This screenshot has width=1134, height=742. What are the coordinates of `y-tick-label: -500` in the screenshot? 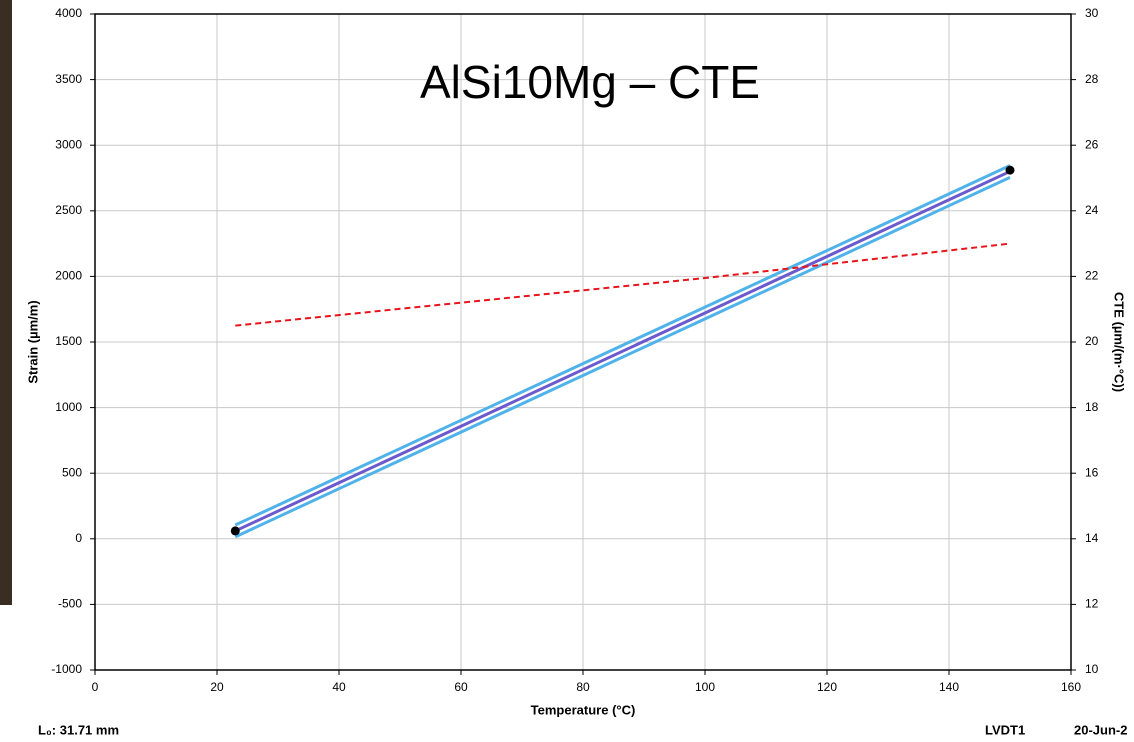 It's located at (70, 604).